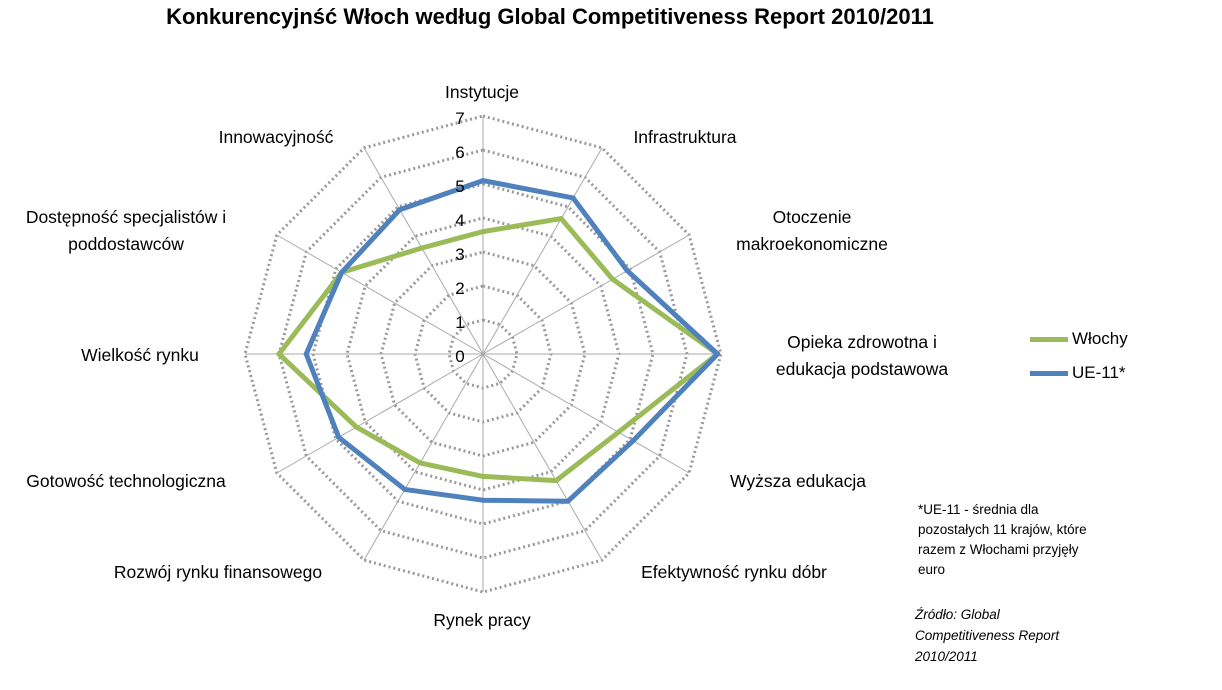 The width and height of the screenshot is (1222, 690). I want to click on legend-item-wlochy: Włochy, so click(1120, 339).